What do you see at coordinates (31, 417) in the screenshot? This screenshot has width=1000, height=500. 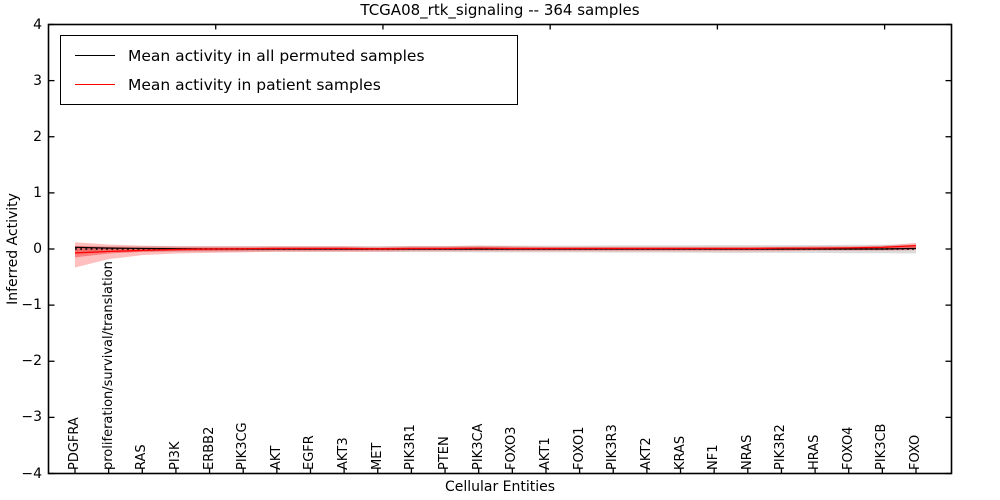 I see `y-tick-label: −3` at bounding box center [31, 417].